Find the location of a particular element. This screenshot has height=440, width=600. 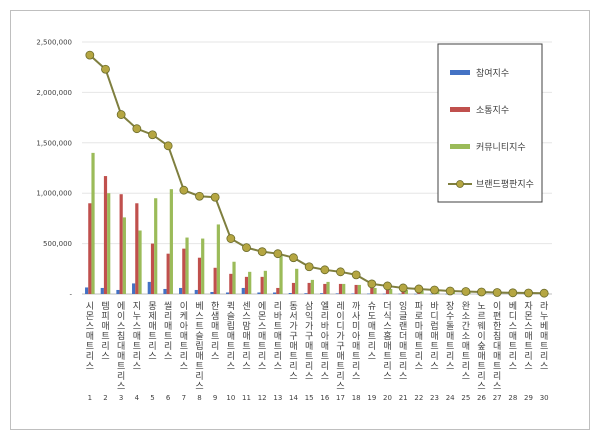

y-tick-label: 2,000,000 is located at coordinates (54, 93).